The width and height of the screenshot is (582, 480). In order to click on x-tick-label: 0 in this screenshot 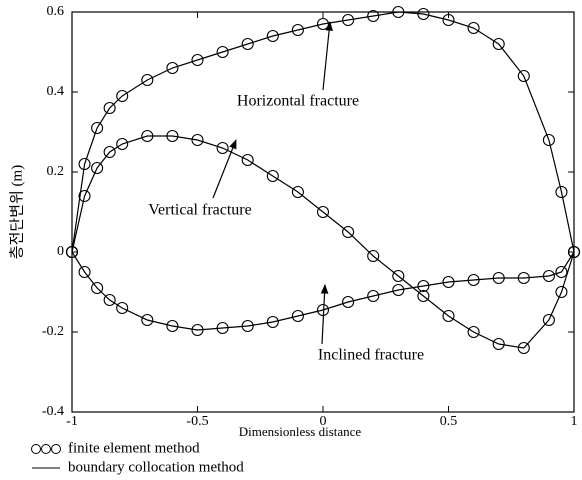, I will do `click(323, 421)`.